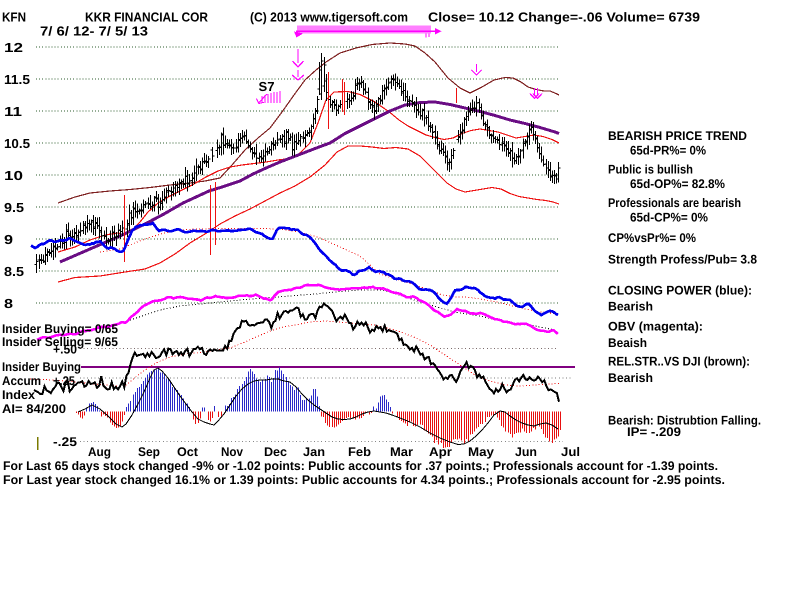 This screenshot has height=600, width=800. I want to click on svg-text: 65d-PR%= 0%, so click(668, 151).